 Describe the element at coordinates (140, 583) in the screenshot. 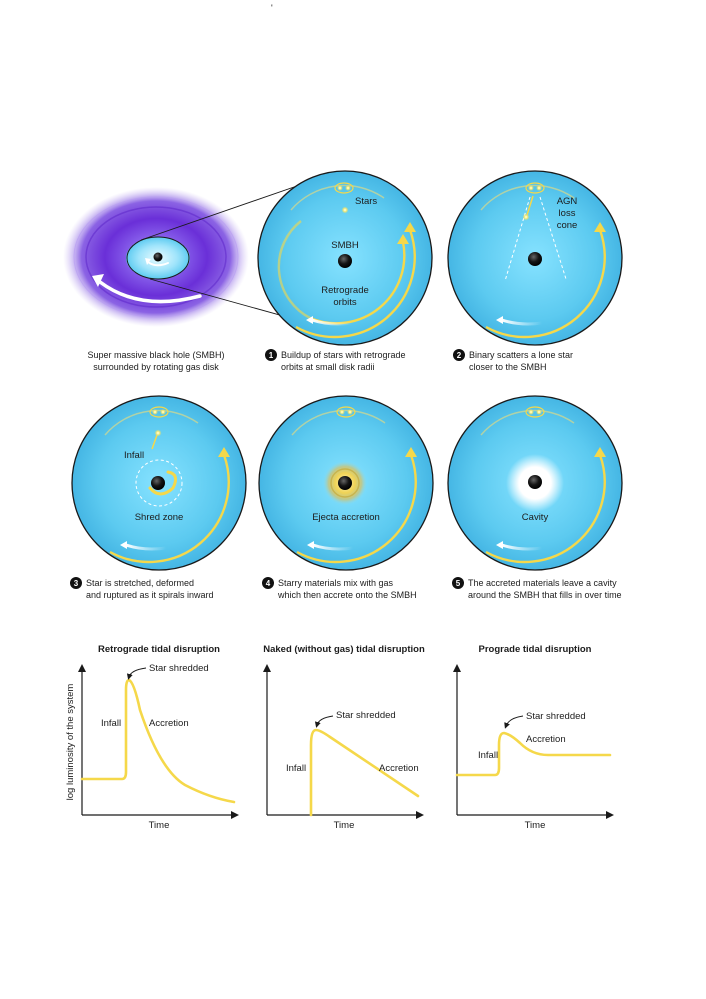

I see `caption-step3-line1: Star is stretched, deformed` at that location.